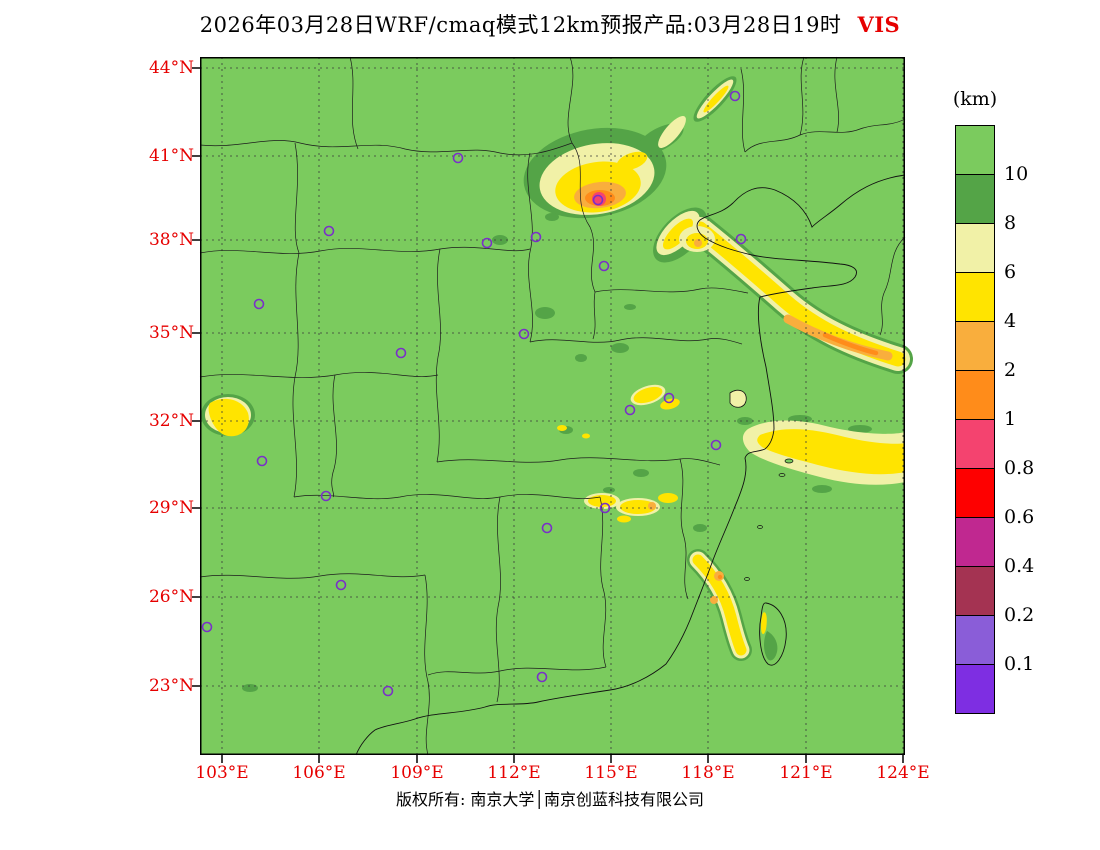  What do you see at coordinates (1010, 272) in the screenshot?
I see `colorbar-tick-label: 6` at bounding box center [1010, 272].